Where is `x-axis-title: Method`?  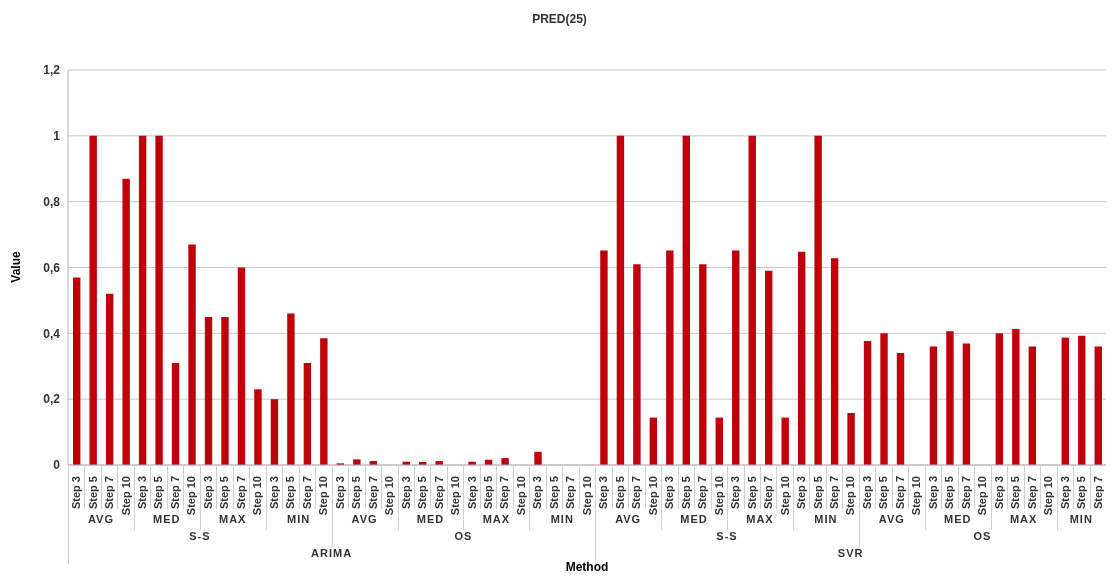
x-axis-title: Method is located at coordinates (587, 567).